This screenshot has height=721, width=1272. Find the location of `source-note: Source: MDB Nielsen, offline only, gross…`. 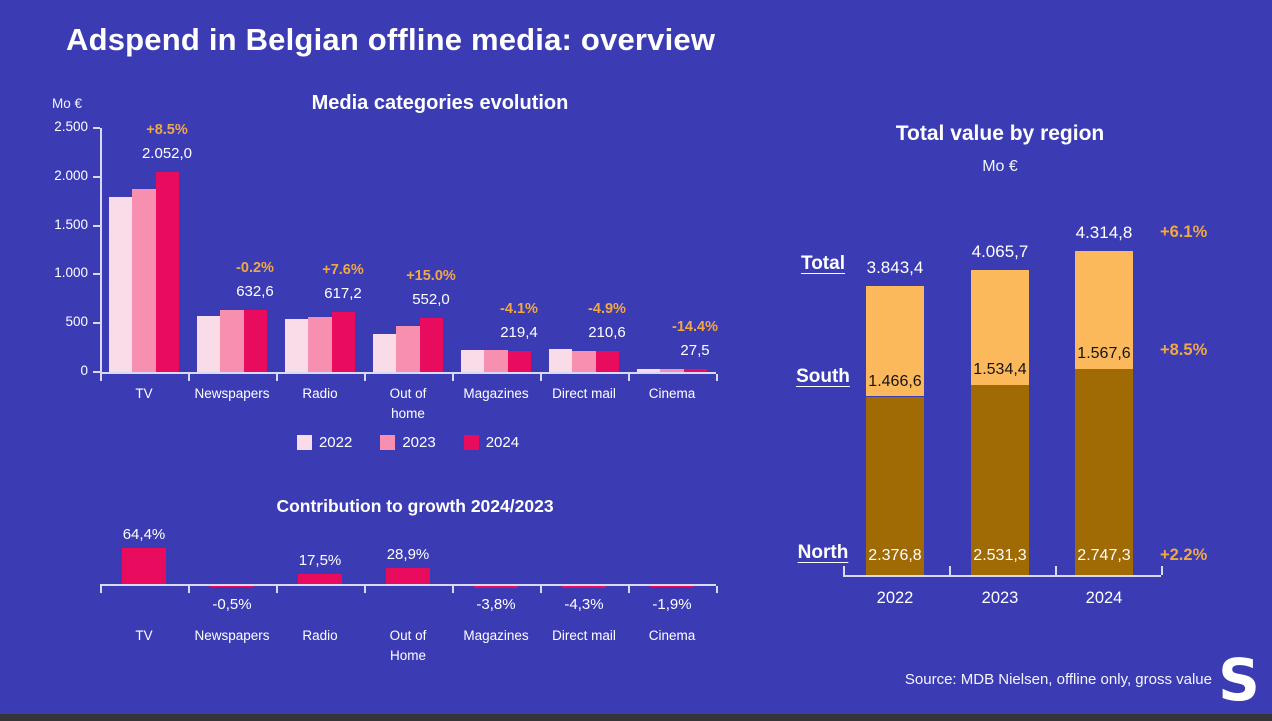

source-note: Source: MDB Nielsen, offline only, gross… is located at coordinates (1058, 679).